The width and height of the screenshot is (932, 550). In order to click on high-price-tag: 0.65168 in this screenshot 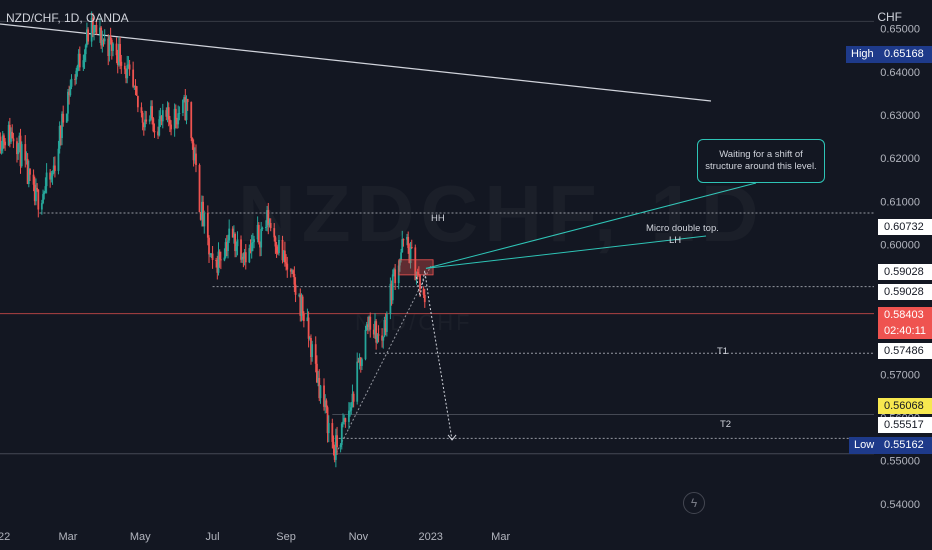, I will do `click(905, 54)`.